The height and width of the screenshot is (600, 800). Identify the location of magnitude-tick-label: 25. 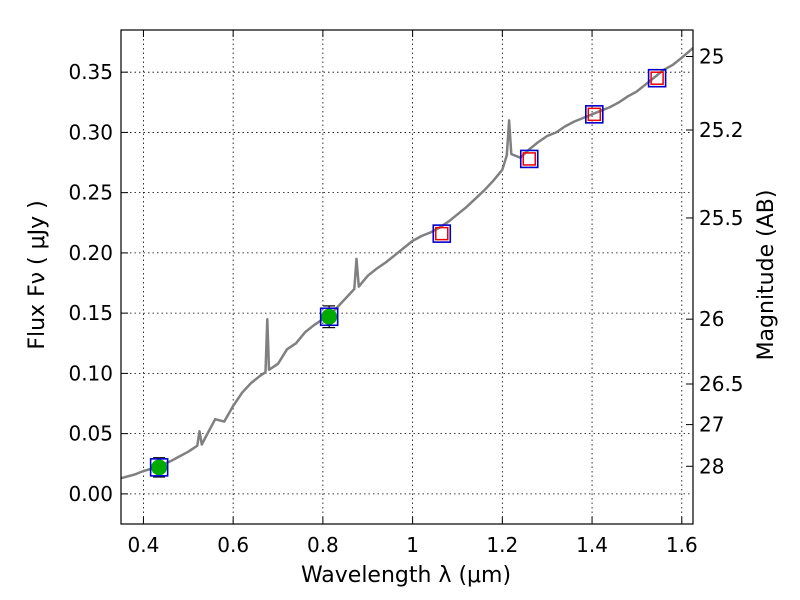
(711, 57).